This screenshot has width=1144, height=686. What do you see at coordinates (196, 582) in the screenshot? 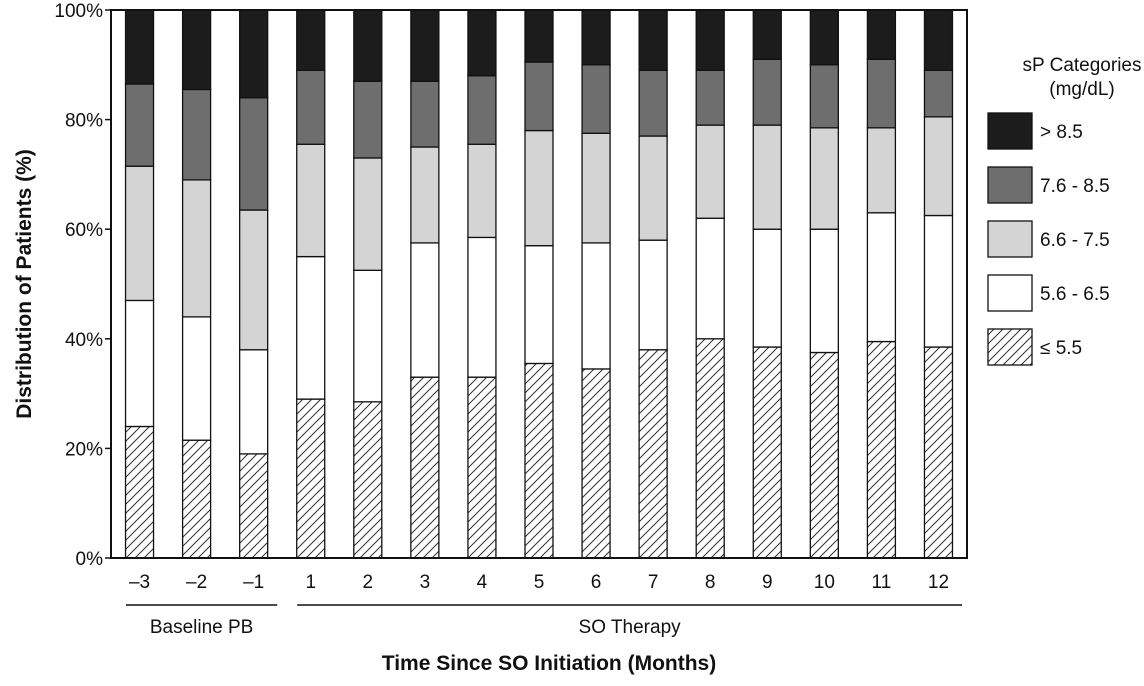
I see `x-tick-label: –2` at bounding box center [196, 582].